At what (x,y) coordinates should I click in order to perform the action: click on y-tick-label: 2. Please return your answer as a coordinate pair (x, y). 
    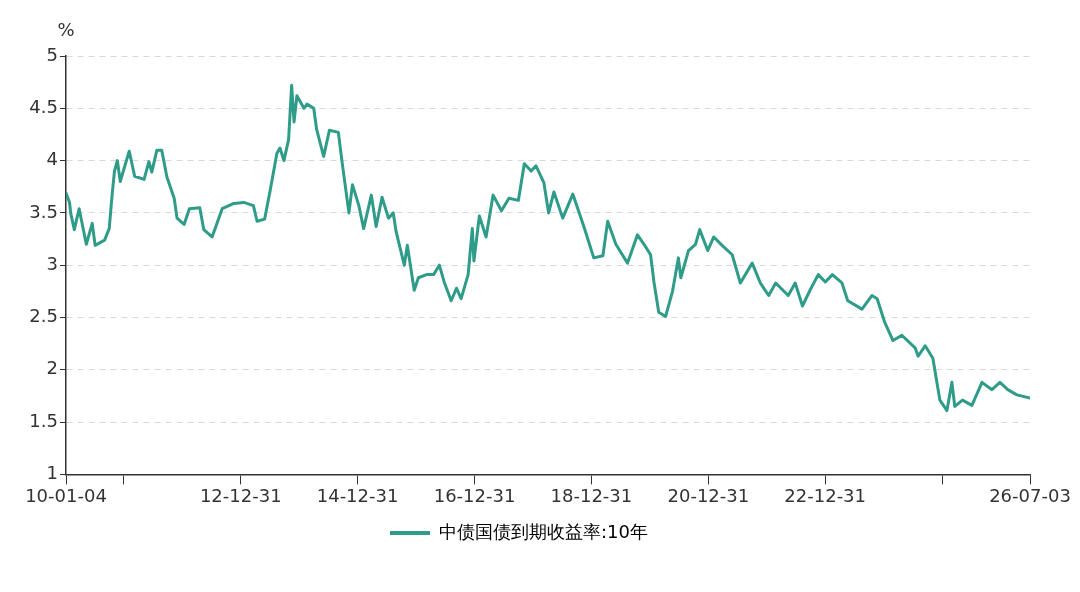
    Looking at the image, I should click on (52, 368).